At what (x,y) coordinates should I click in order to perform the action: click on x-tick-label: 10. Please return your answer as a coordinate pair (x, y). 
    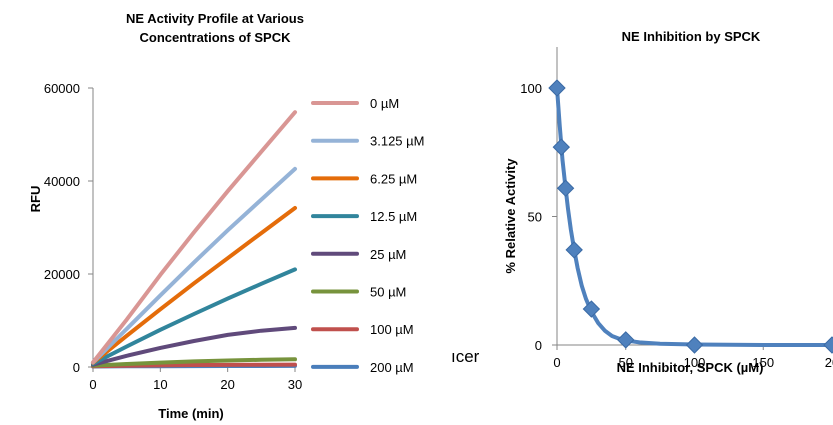
    Looking at the image, I should click on (160, 384).